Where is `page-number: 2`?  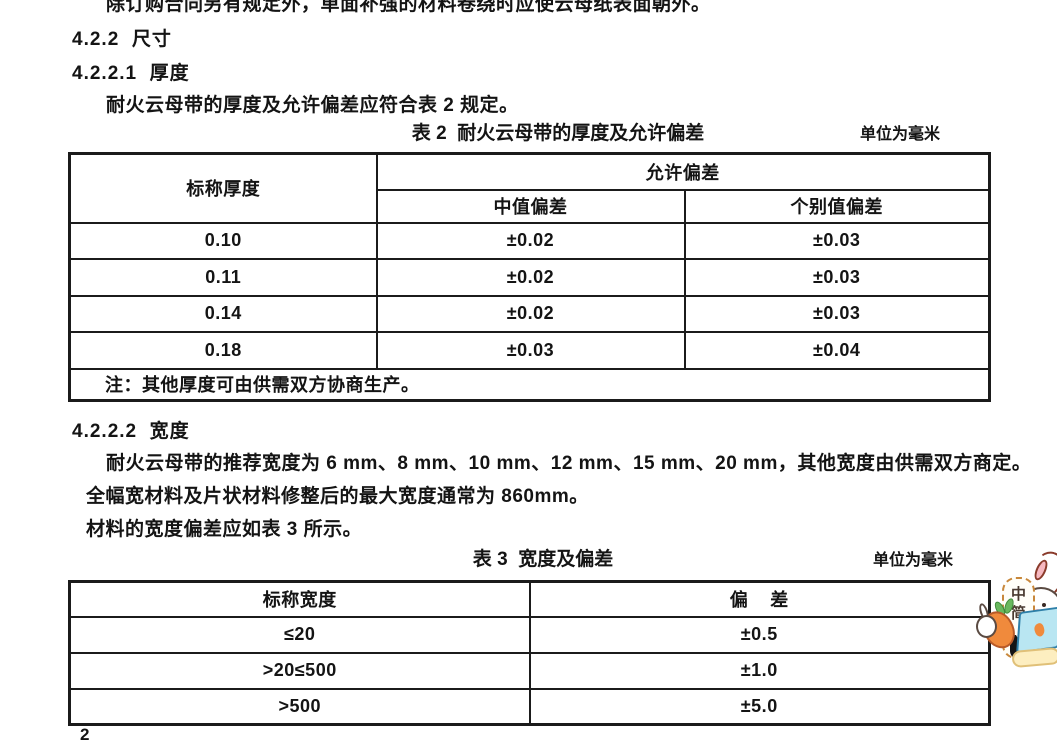 page-number: 2 is located at coordinates (85, 734).